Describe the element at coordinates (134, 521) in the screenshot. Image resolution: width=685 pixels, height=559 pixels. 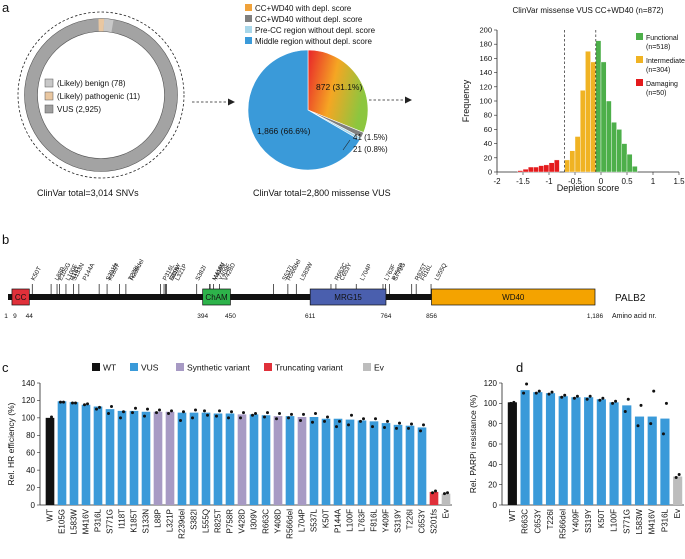
I see `hr-x-tick: K185T` at that location.